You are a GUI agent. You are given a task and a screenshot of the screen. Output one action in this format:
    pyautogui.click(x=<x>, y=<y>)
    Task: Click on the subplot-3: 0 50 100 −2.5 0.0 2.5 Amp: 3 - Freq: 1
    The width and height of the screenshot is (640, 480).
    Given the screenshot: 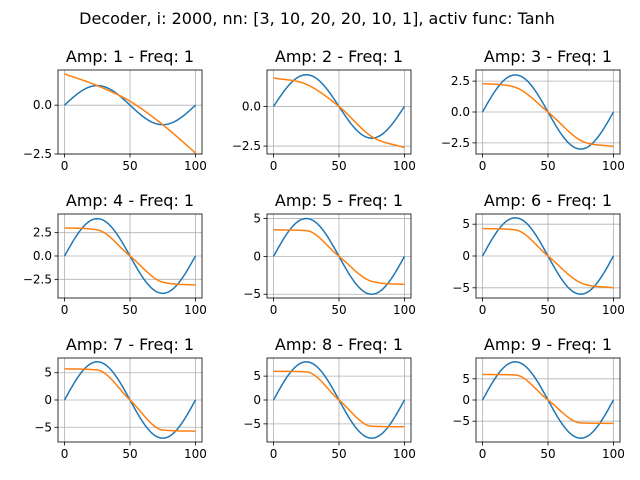 What is the action you would take?
    pyautogui.click(x=533, y=110)
    